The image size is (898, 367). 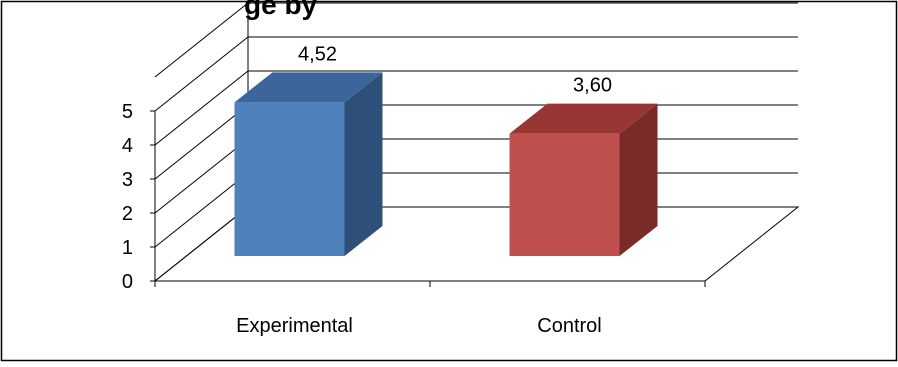 What do you see at coordinates (592, 86) in the screenshot?
I see `data-label: 3,60` at bounding box center [592, 86].